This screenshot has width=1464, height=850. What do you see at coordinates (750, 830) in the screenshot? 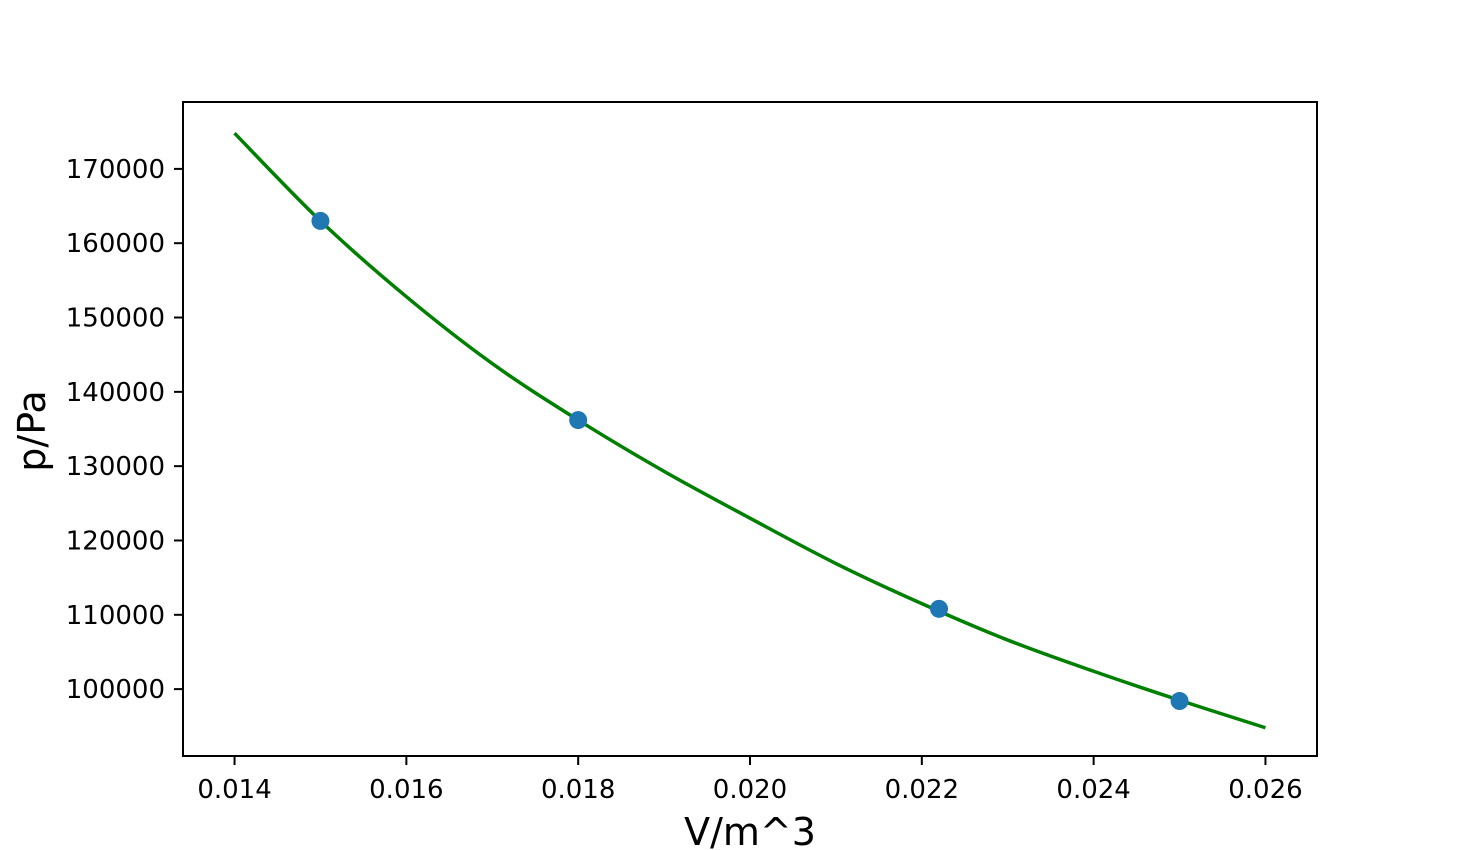
I see `x-axis-label: V/m^3` at bounding box center [750, 830].